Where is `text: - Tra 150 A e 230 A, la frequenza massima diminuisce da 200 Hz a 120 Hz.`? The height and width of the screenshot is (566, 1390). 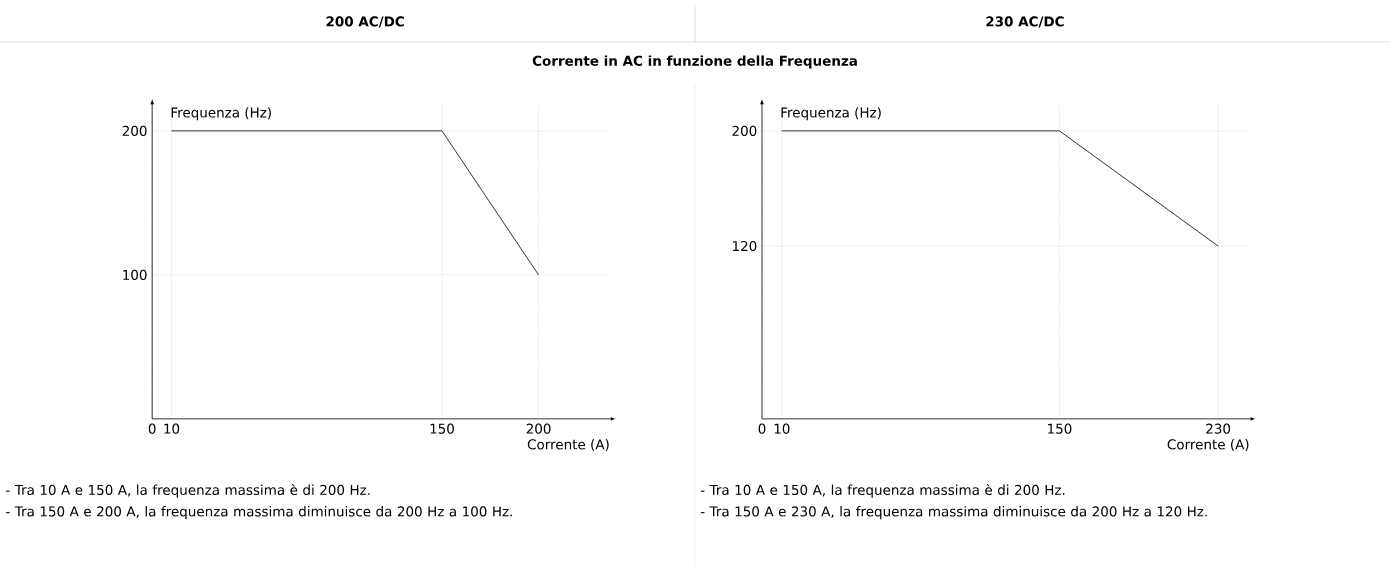
text: - Tra 150 A e 230 A, la frequenza massima diminuisce da 200 Hz a 120 Hz. is located at coordinates (953, 513).